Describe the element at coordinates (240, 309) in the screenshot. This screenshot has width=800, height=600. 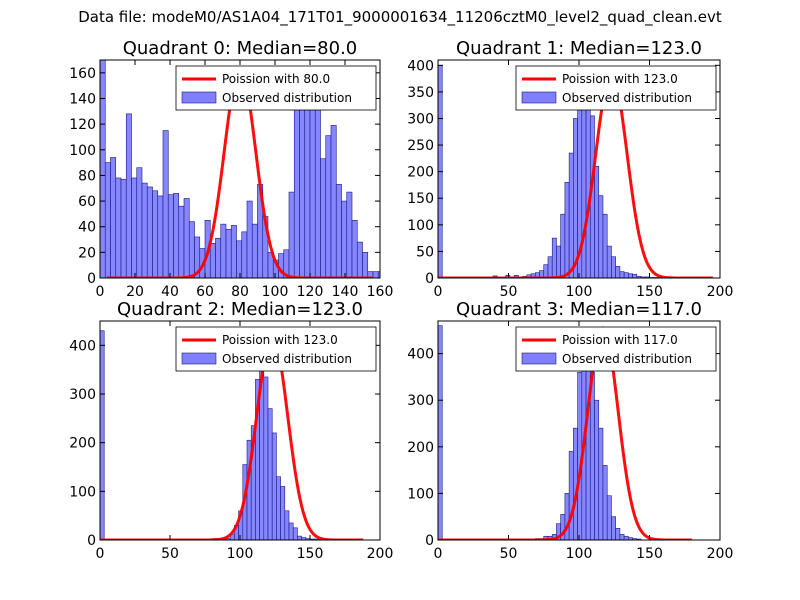
I see `chart-title: Quadrant 2: Median=123.0` at that location.